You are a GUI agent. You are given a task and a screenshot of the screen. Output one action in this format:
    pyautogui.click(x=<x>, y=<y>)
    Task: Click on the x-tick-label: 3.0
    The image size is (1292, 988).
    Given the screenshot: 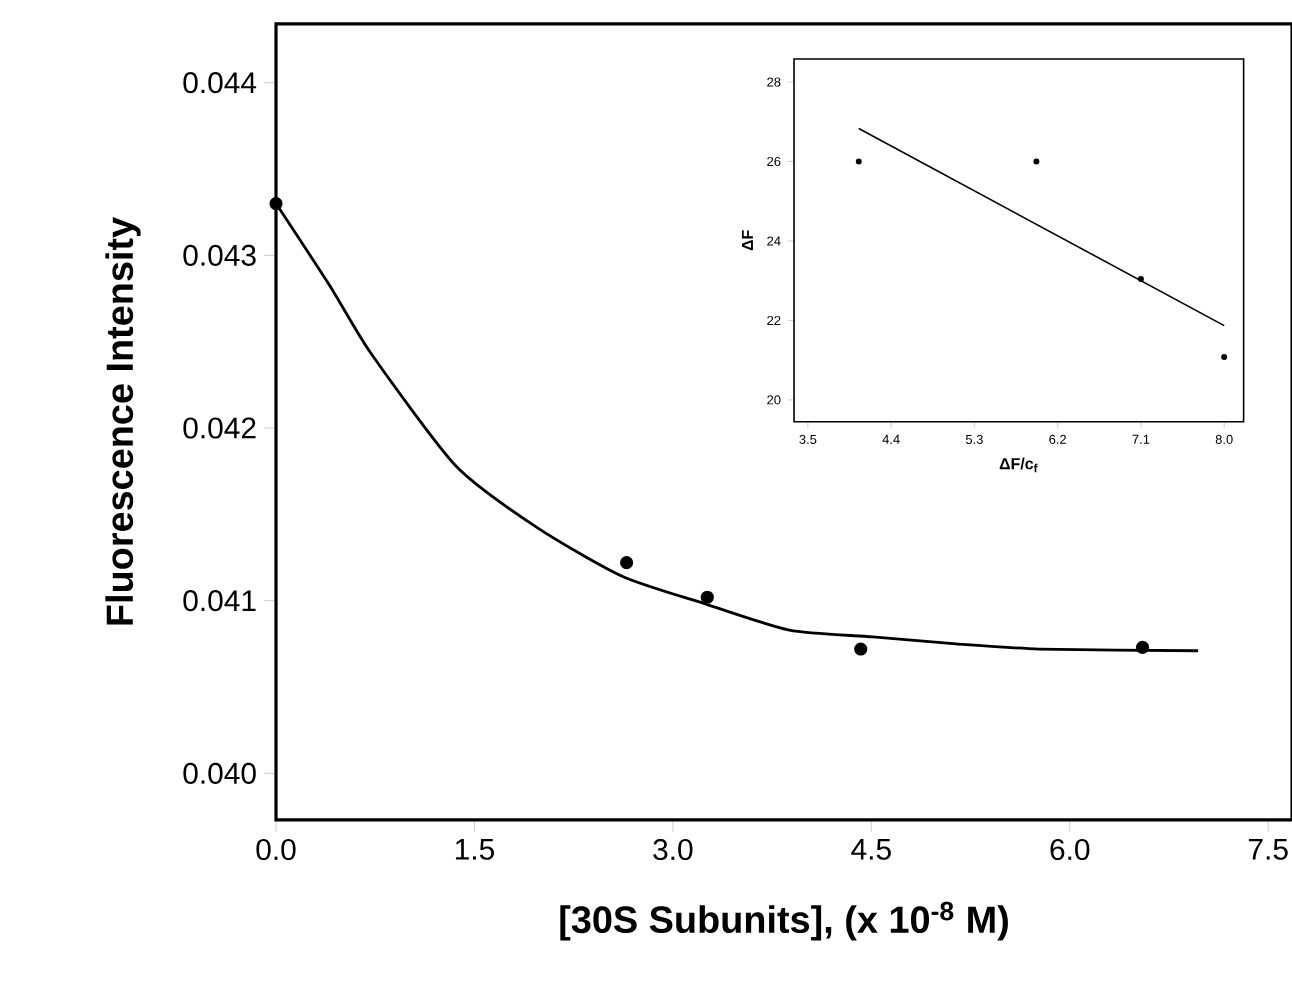 What is the action you would take?
    pyautogui.click(x=673, y=849)
    